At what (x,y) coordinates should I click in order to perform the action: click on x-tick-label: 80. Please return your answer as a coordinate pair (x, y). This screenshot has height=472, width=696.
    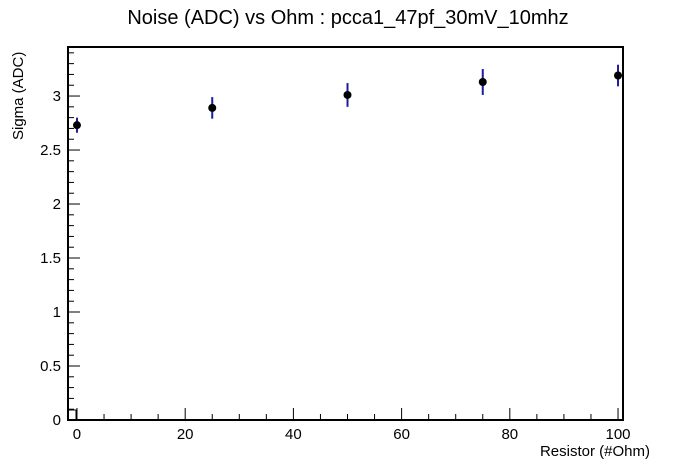
    Looking at the image, I should click on (509, 434).